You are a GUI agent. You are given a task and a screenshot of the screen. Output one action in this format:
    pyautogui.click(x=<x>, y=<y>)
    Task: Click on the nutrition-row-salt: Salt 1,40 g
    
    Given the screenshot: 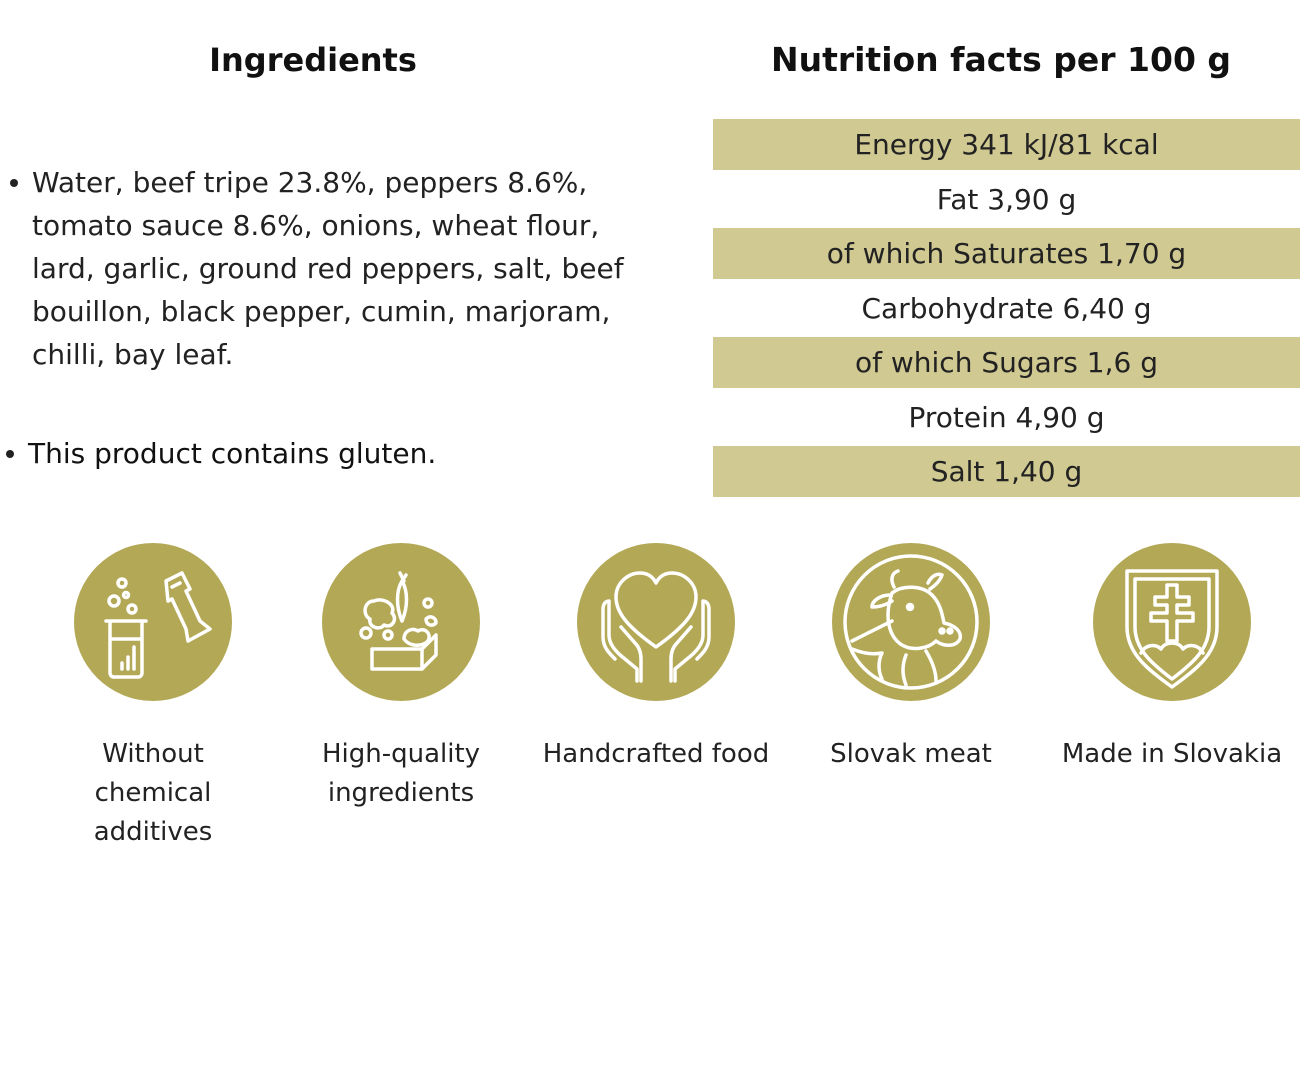 What is the action you would take?
    pyautogui.click(x=1006, y=471)
    